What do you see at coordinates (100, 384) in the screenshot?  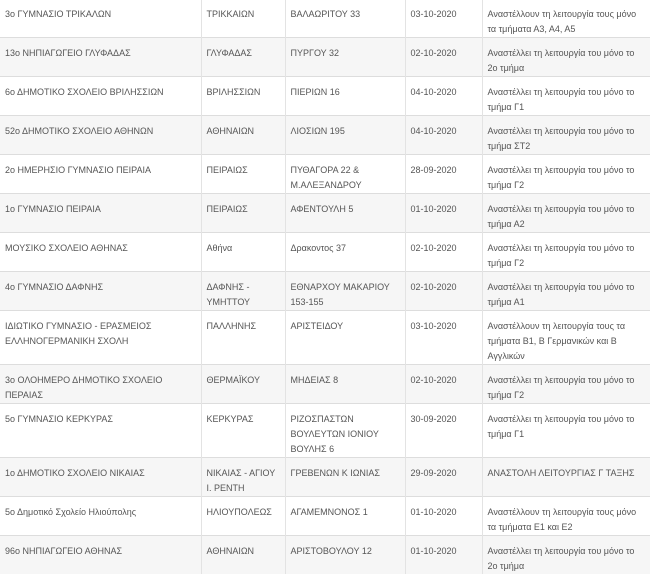 I see `school-name-cell: 3ο ΟΛΟΗΜΕΡΟ ΔΗΜΟΤΙΚΟ ΣΧΟΛΕΙΟ ΠΕΡΑΙΑΣ` at bounding box center [100, 384].